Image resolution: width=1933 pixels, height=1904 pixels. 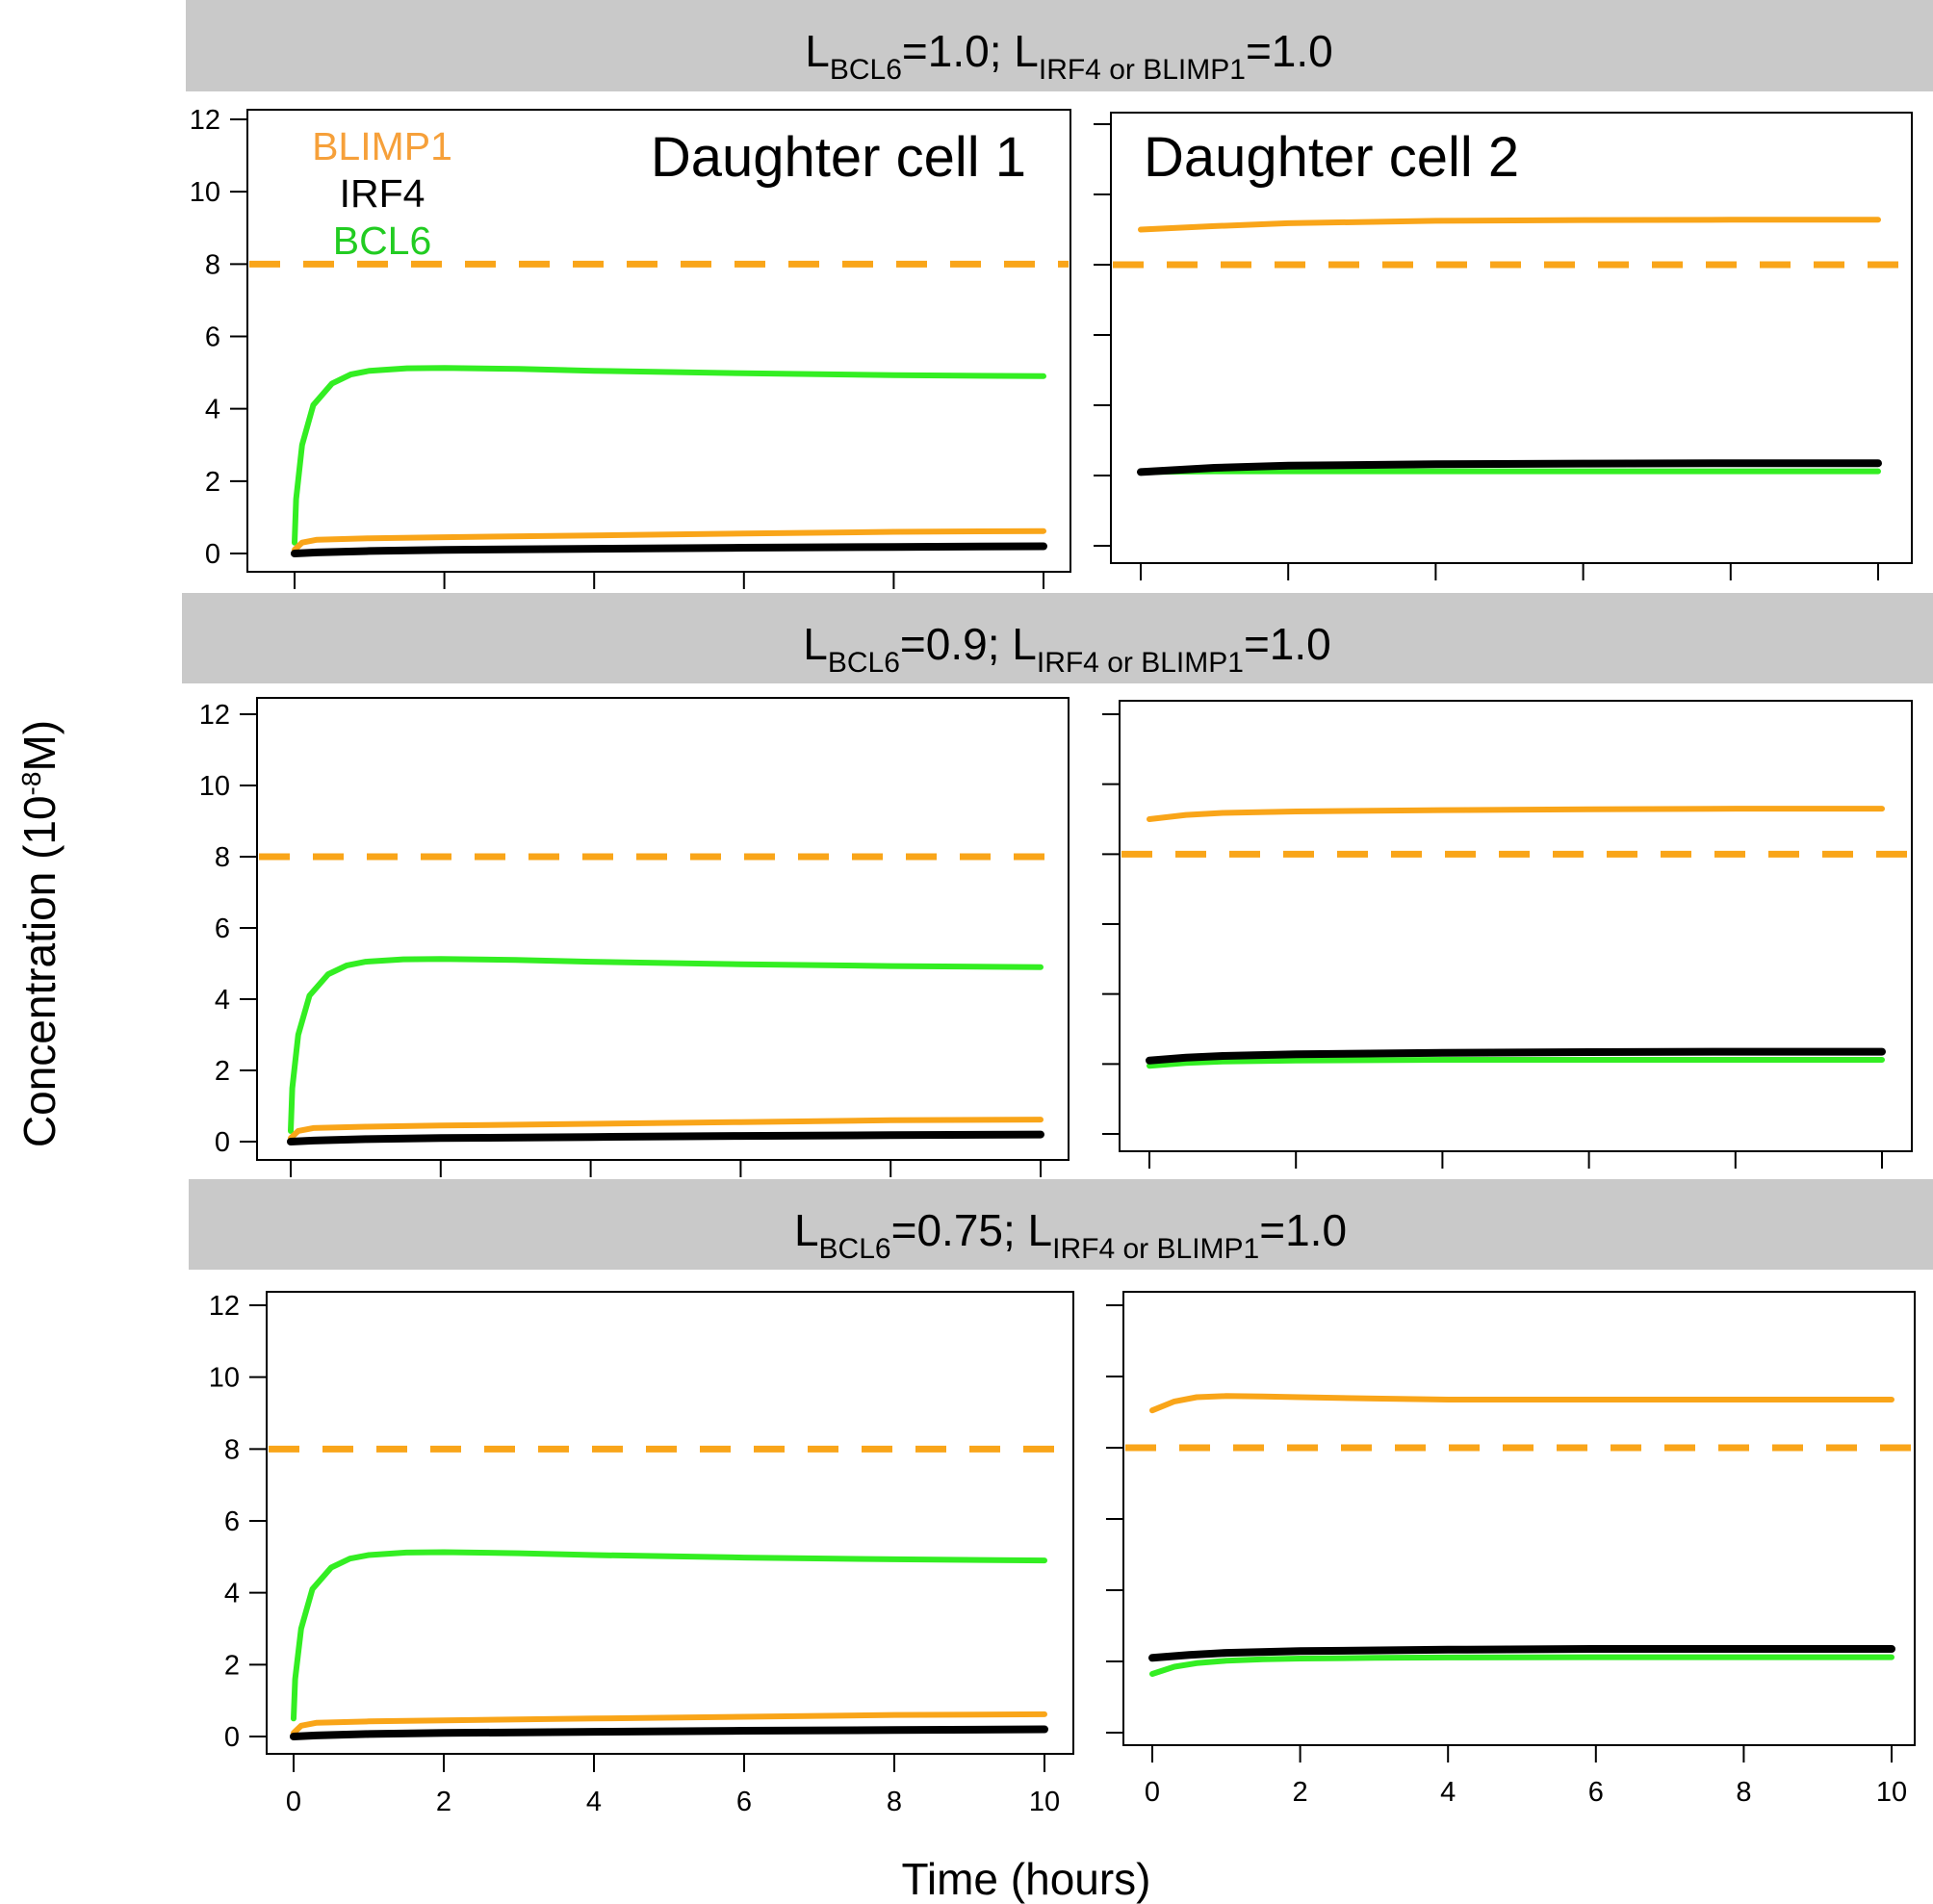 What do you see at coordinates (673, 1786) in the screenshot?
I see `x-axis: 0 2 4 6 8 10` at bounding box center [673, 1786].